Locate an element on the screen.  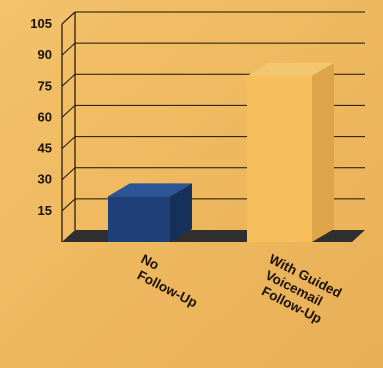
y-tick-label: 30 is located at coordinates (45, 179).